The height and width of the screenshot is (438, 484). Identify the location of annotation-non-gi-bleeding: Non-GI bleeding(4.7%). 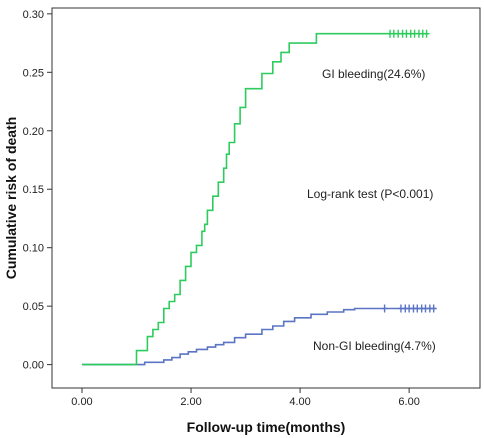
(374, 346).